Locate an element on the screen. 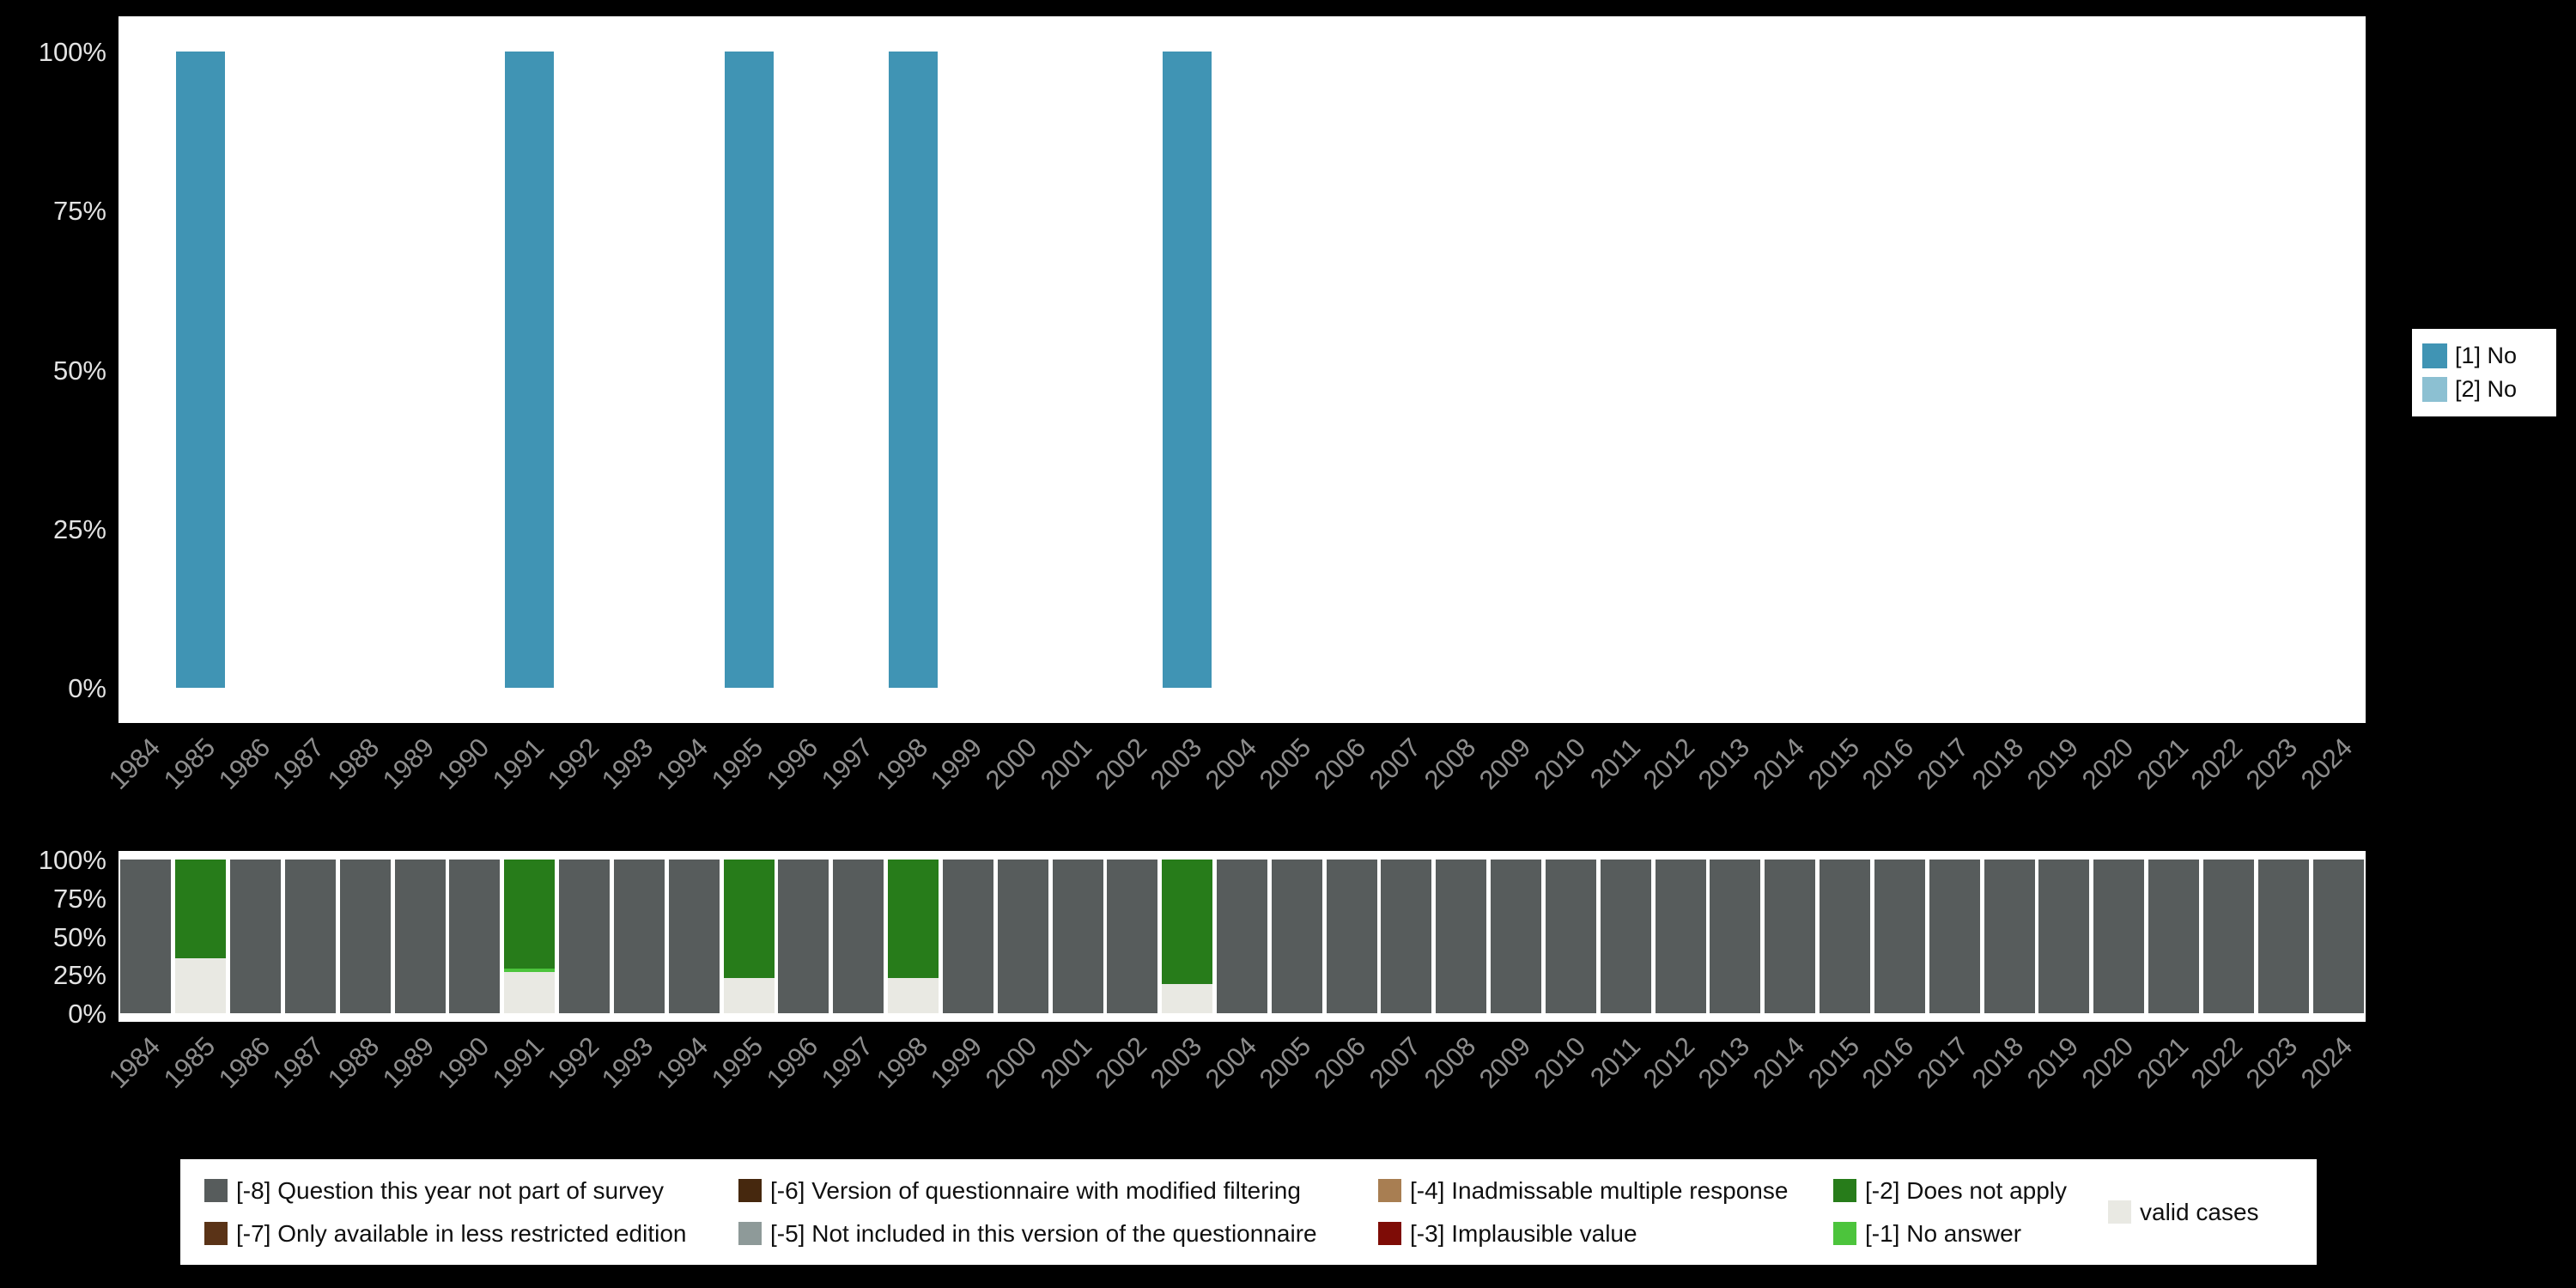 Image resolution: width=2576 pixels, height=1288 pixels. legend-label: [-1] No answer is located at coordinates (1944, 1233).